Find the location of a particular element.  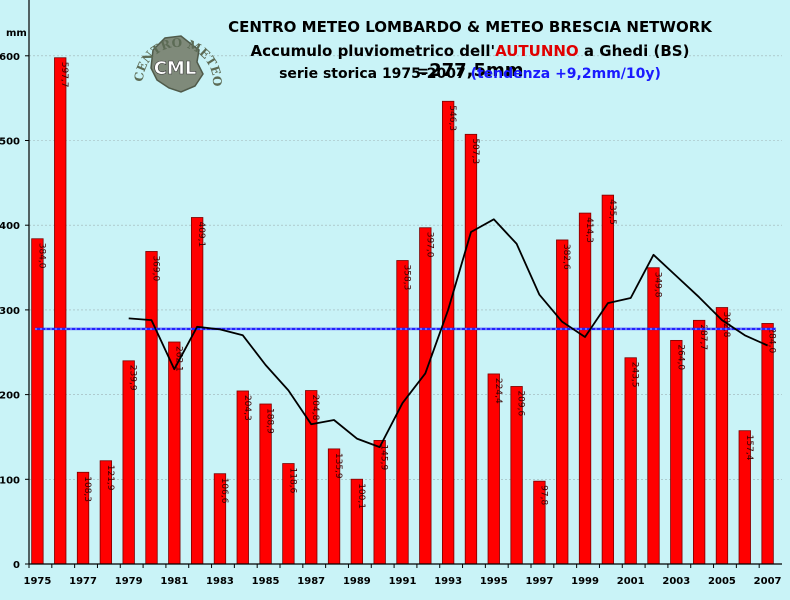

x-tick-label: 1987 is located at coordinates (311, 581).